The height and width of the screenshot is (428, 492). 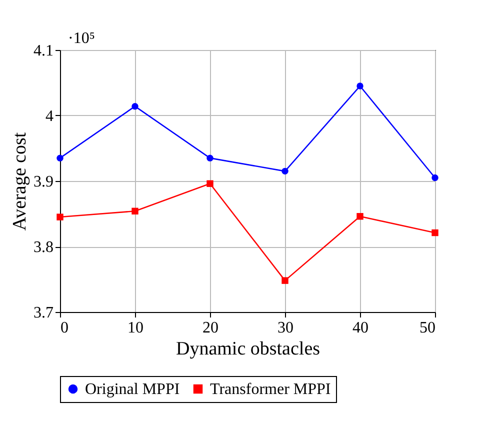 What do you see at coordinates (44, 182) in the screenshot?
I see `y-tick-label: 3.9` at bounding box center [44, 182].